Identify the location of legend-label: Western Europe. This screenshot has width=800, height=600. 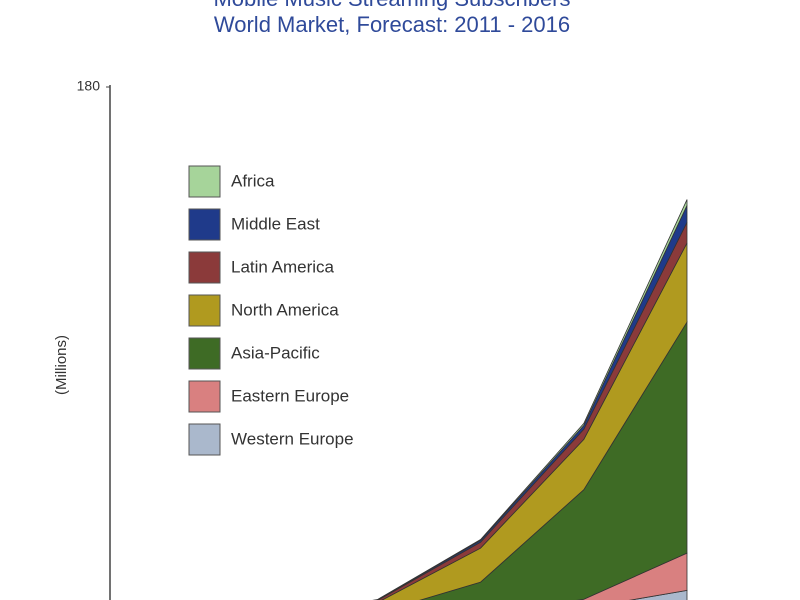
(292, 438).